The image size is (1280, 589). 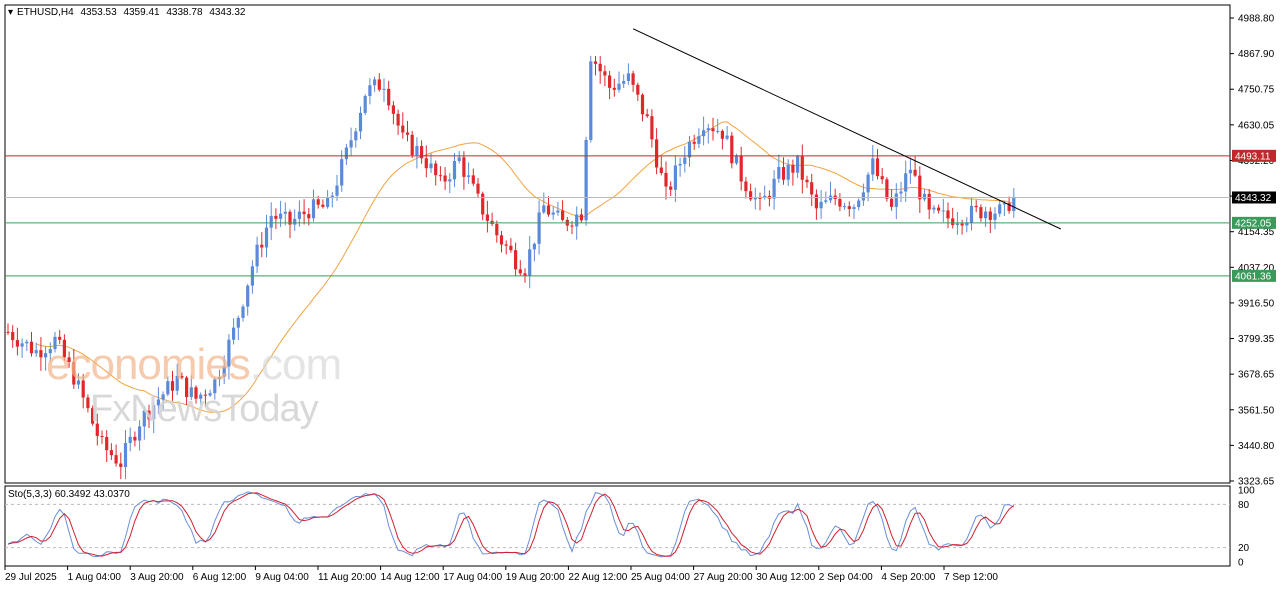 What do you see at coordinates (846, 577) in the screenshot?
I see `x-tick-label: 2 Sep 04:00` at bounding box center [846, 577].